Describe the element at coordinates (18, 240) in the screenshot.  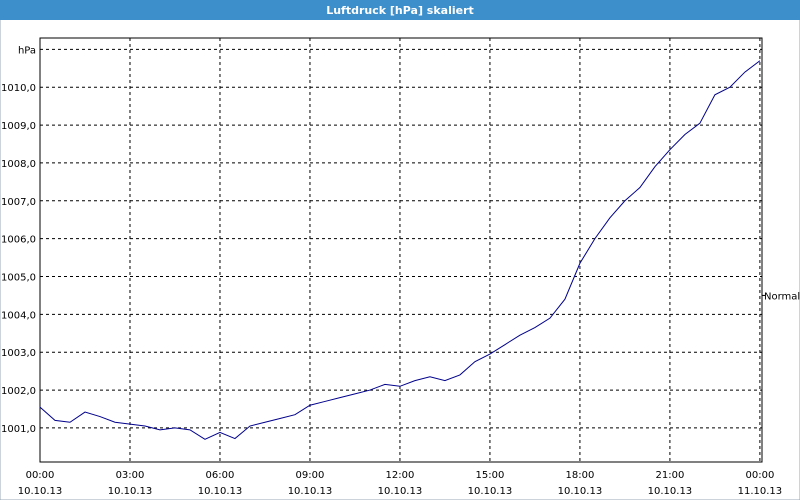
I see `y-tick-label: 1006,0` at that location.